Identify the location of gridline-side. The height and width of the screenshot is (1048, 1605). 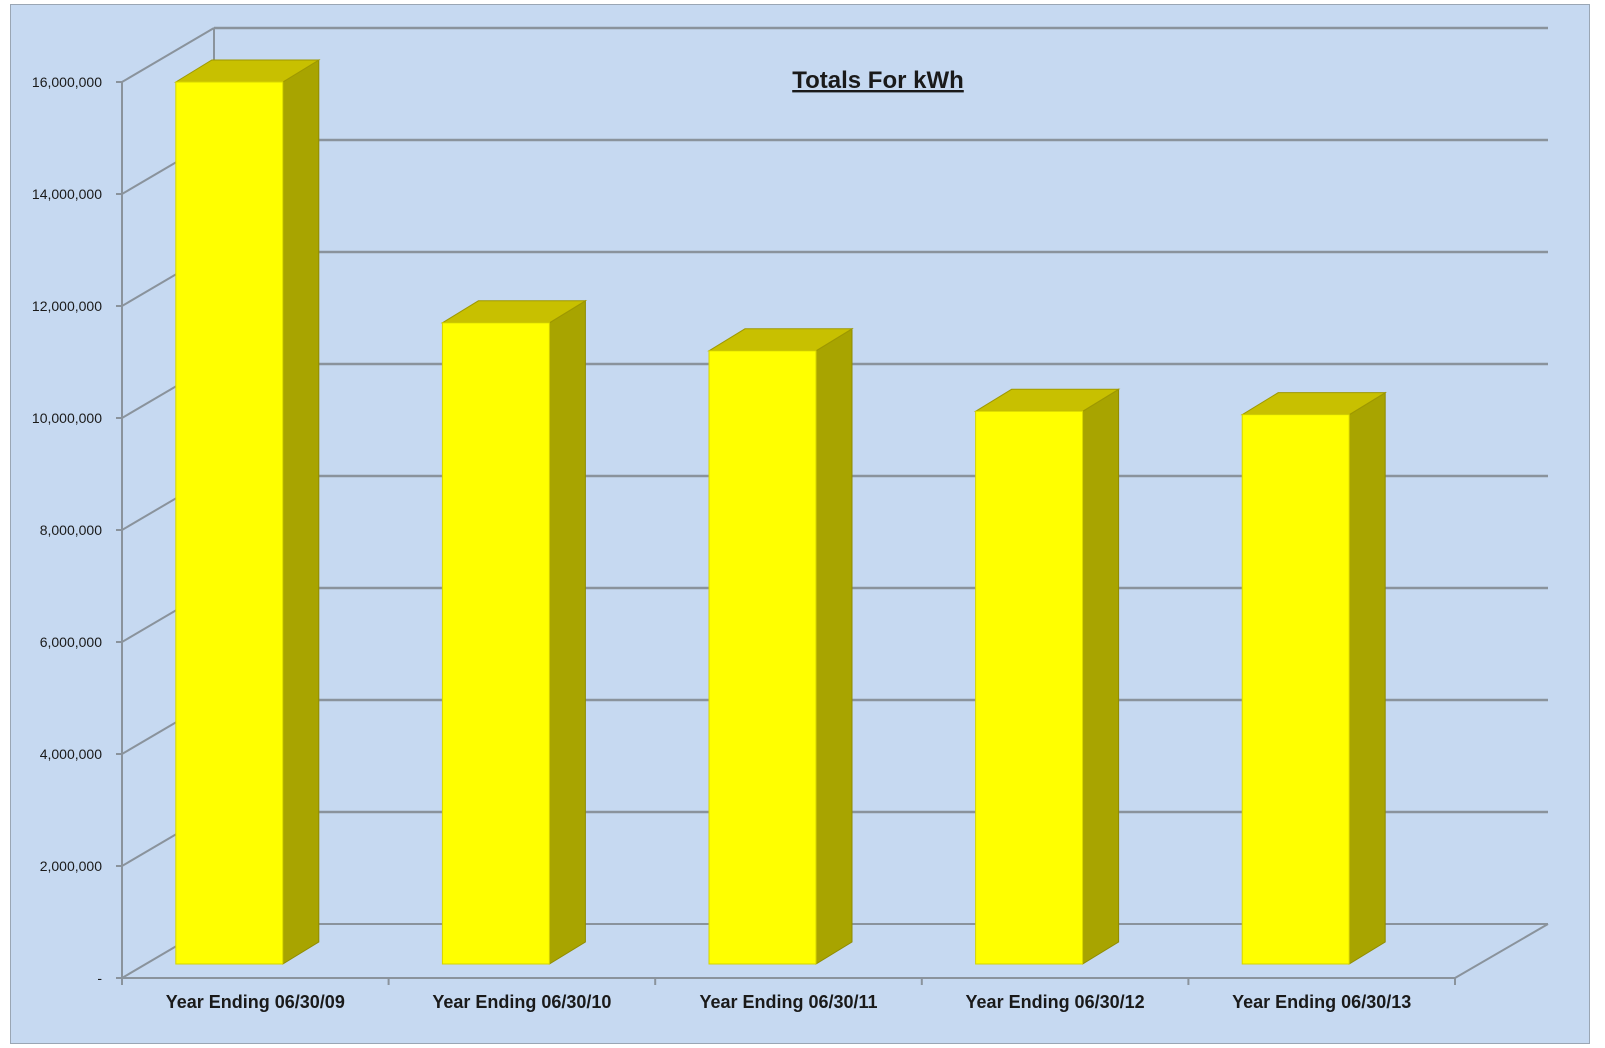
(168, 55).